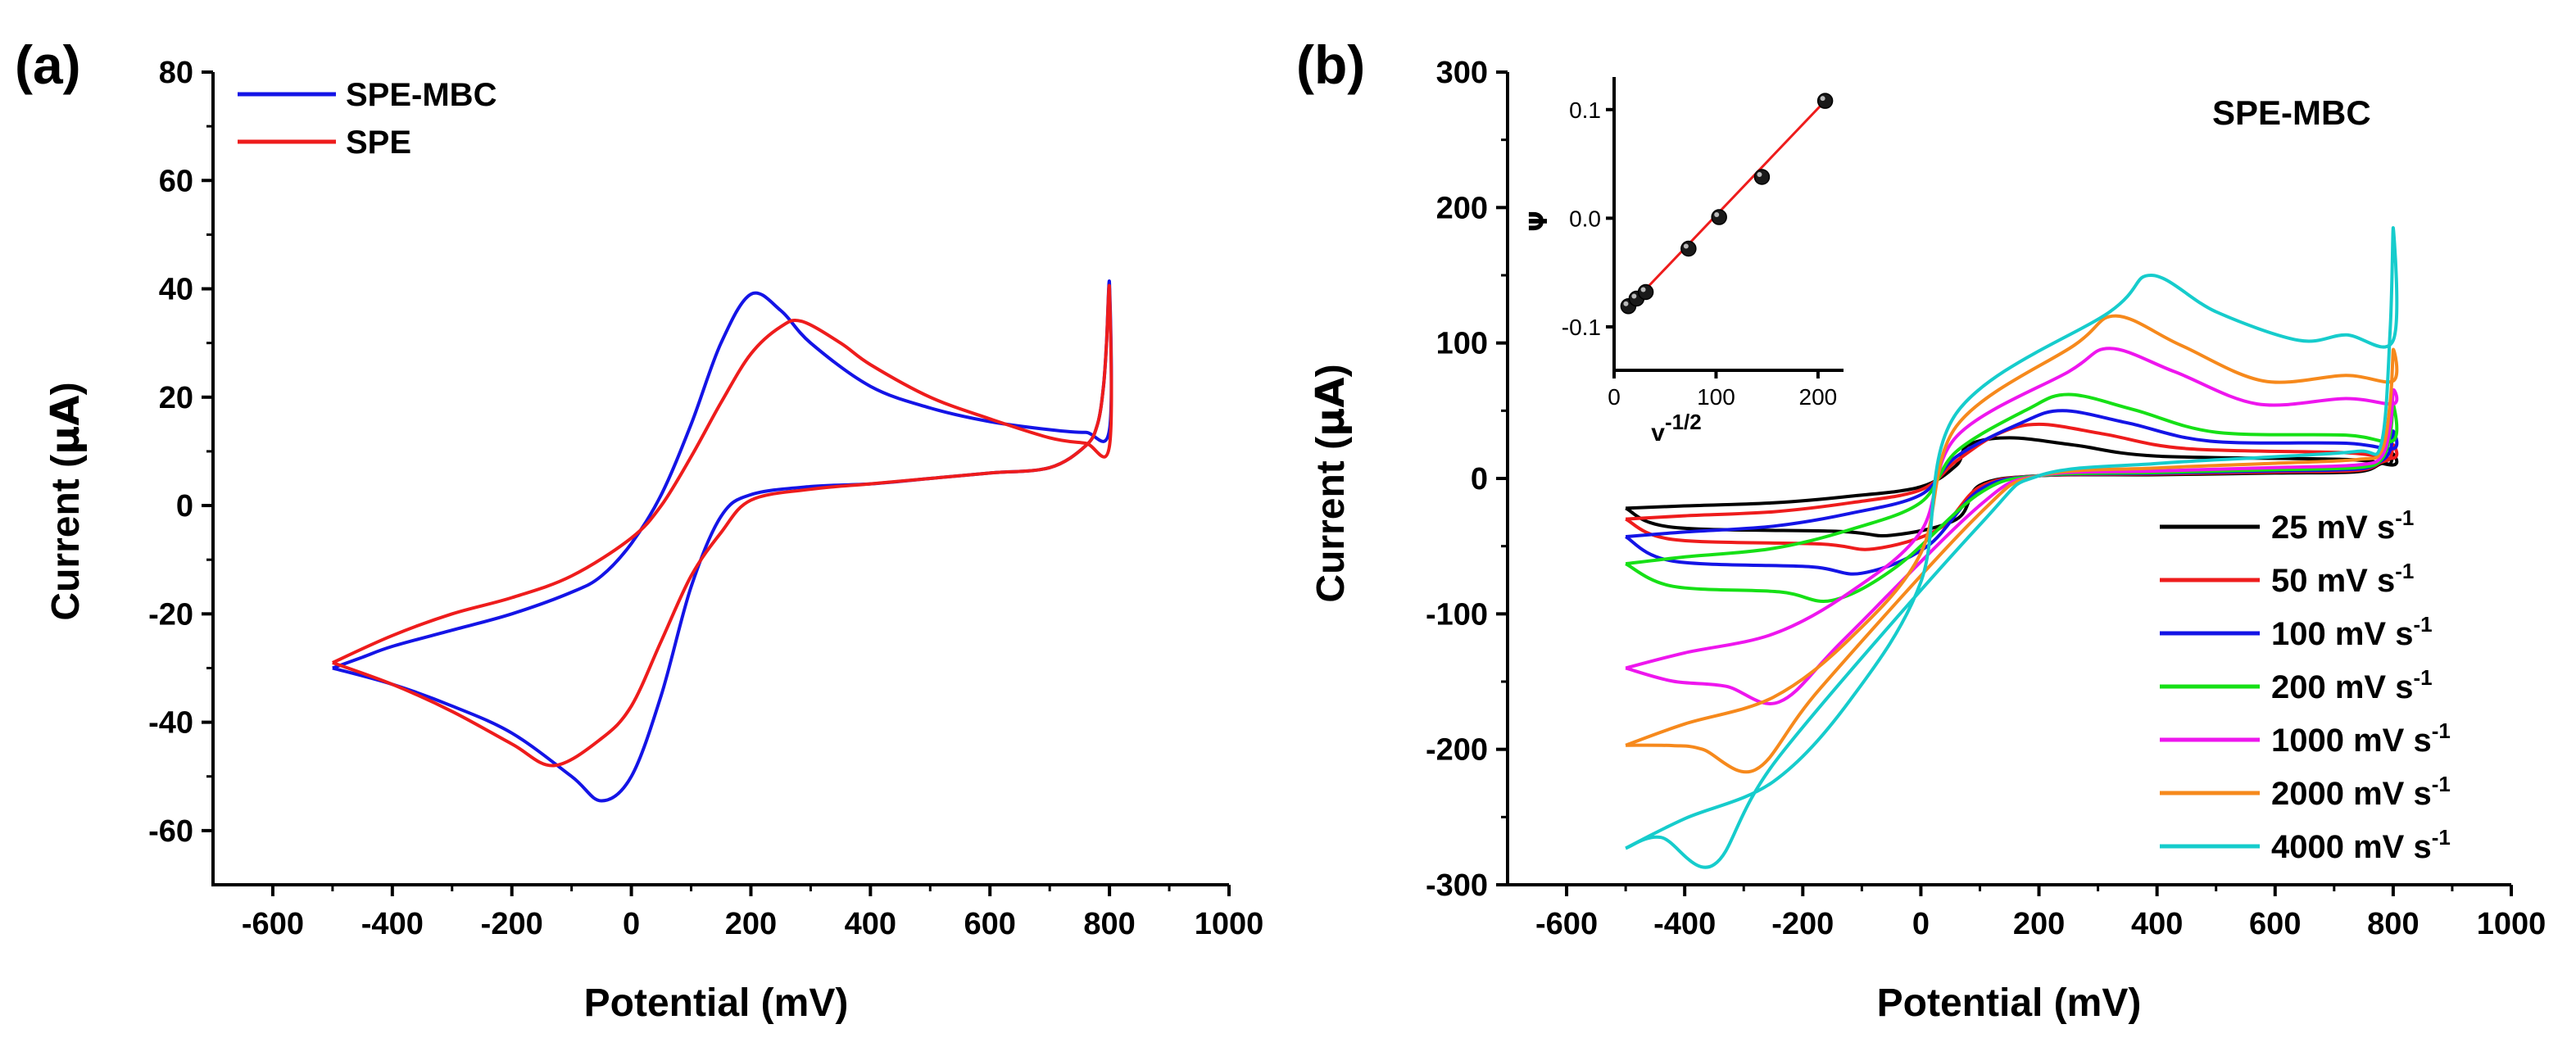 This screenshot has height=1047, width=2576. Describe the element at coordinates (1462, 73) in the screenshot. I see `panel-b-y-tick-label: 300` at that location.